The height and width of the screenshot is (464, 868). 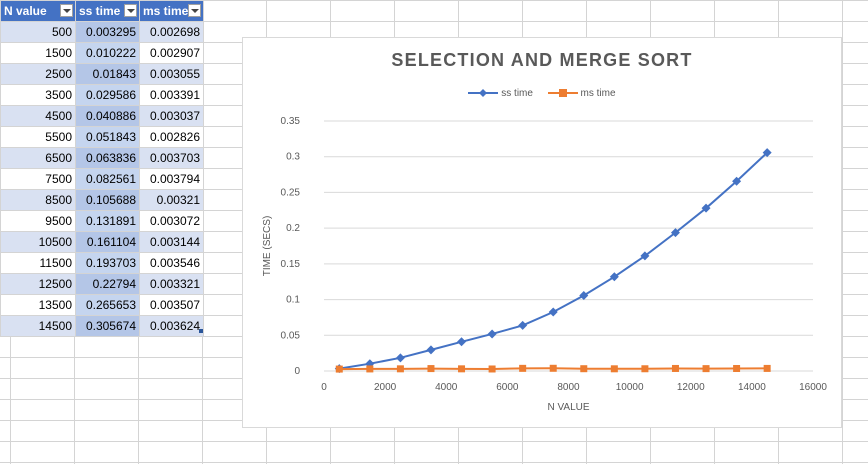 I want to click on table-row: 9500 0.131891 0.003072, so click(x=102, y=221).